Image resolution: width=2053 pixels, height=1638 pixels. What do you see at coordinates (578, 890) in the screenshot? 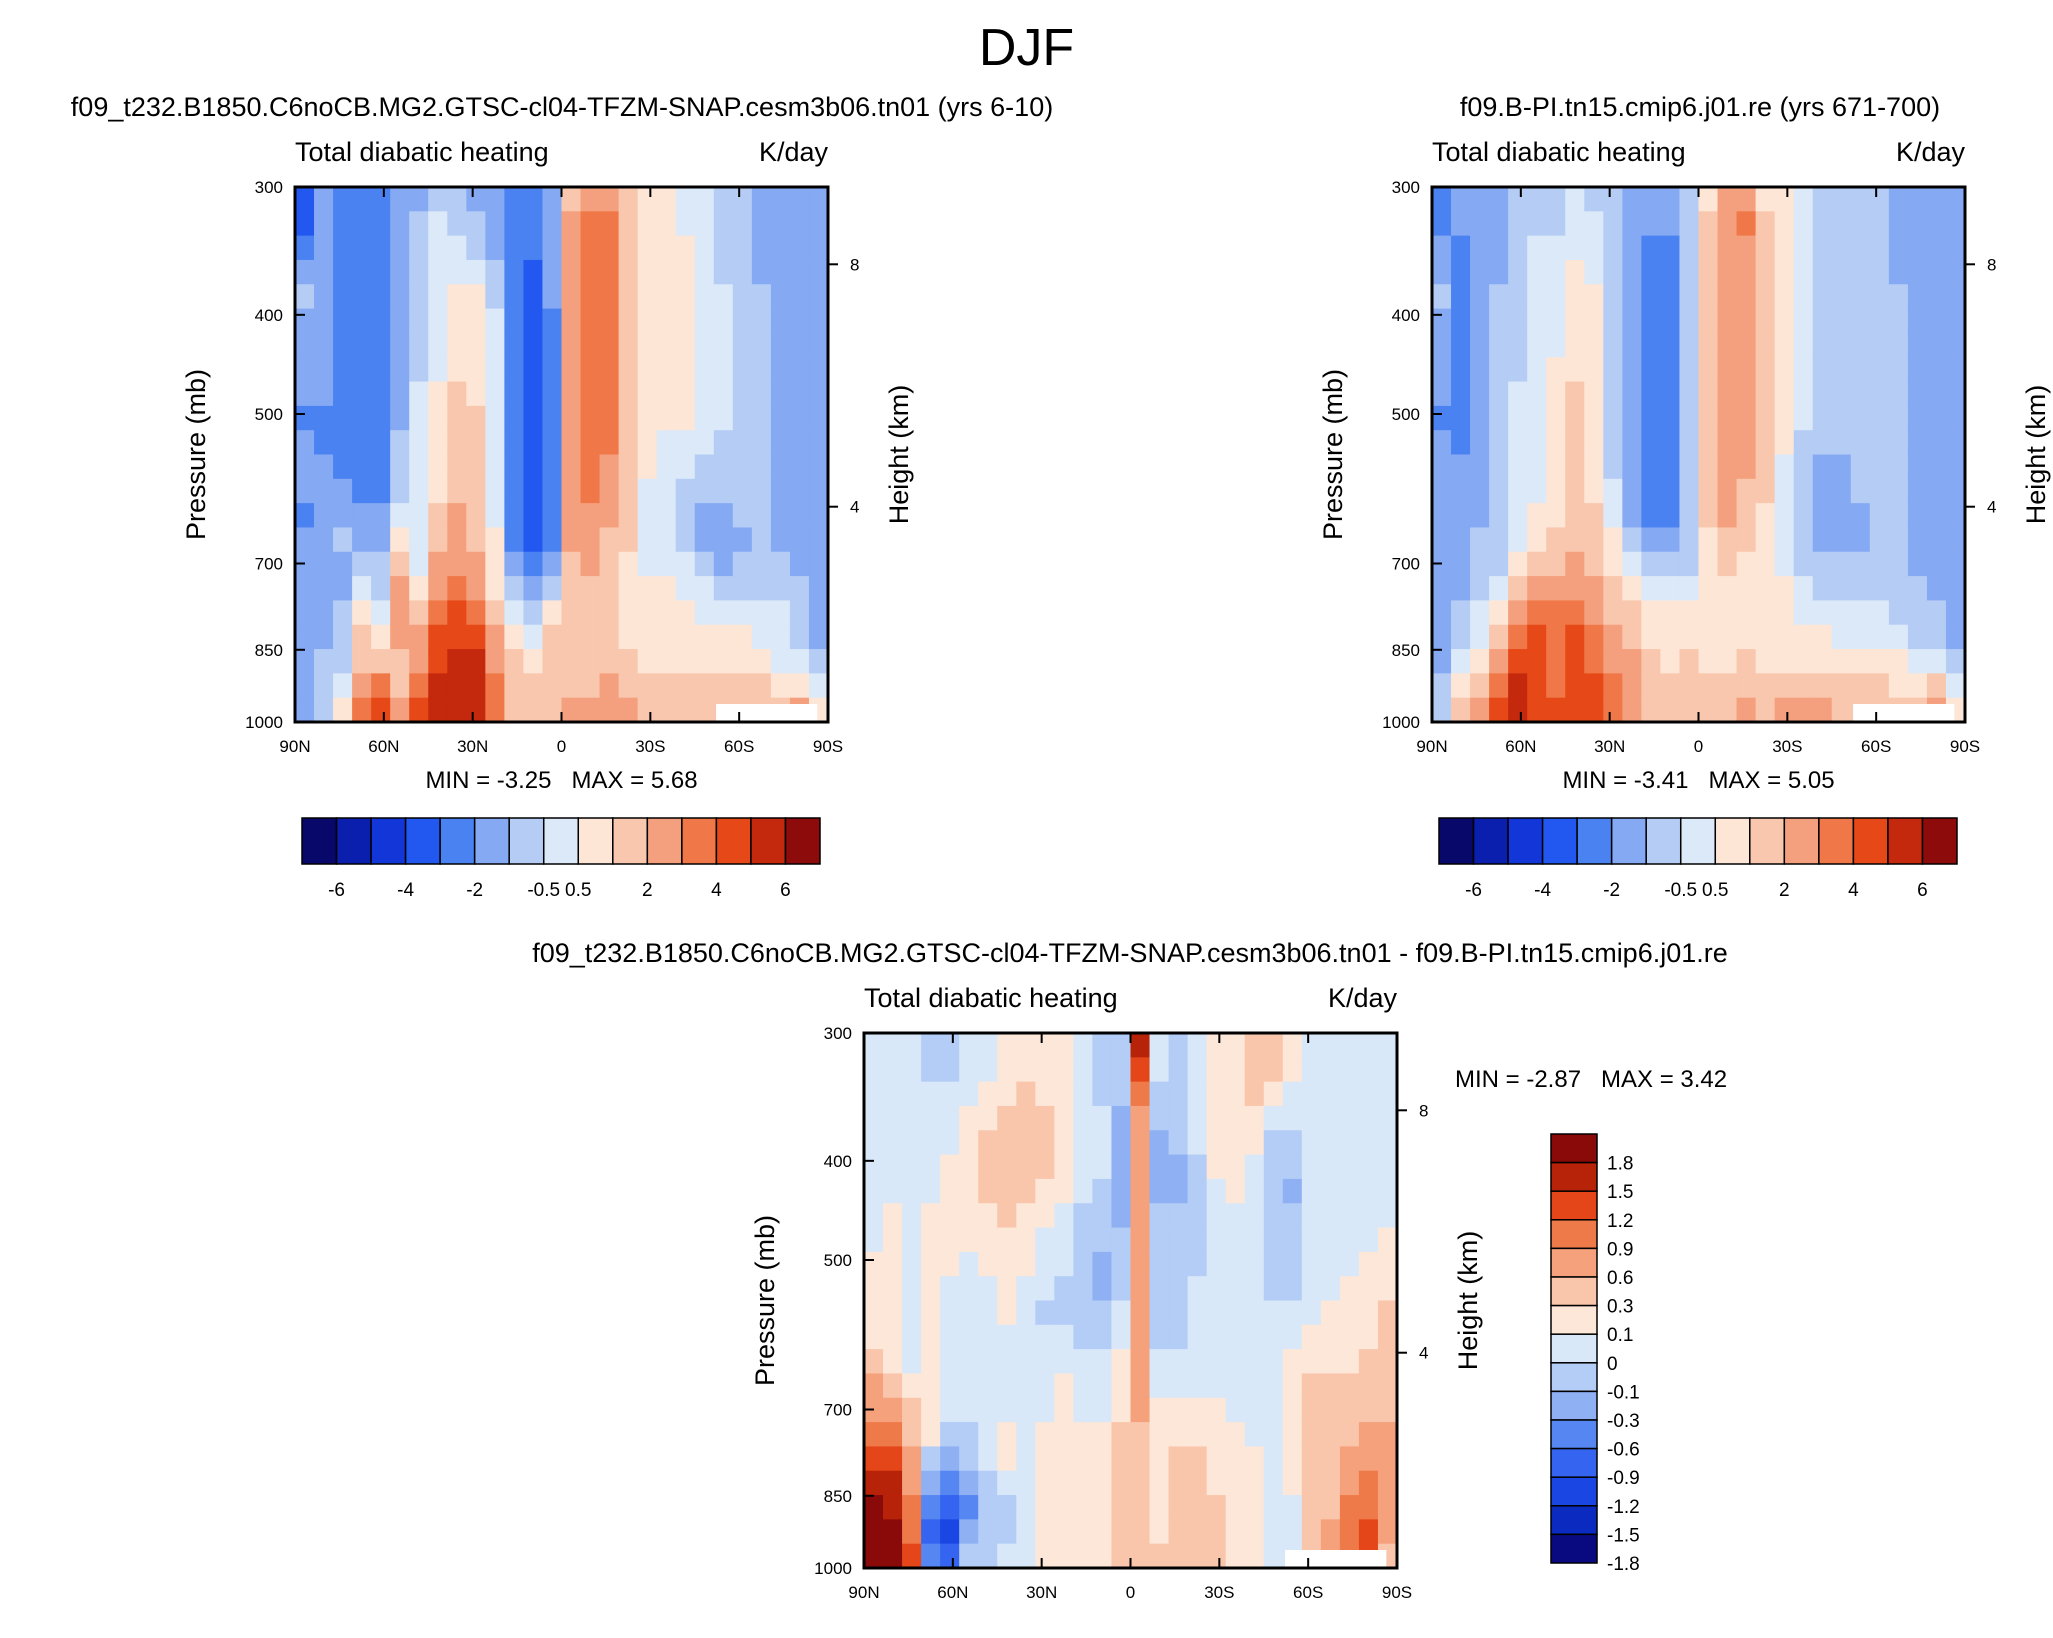
I see `colorbar-label: 0.5` at bounding box center [578, 890].